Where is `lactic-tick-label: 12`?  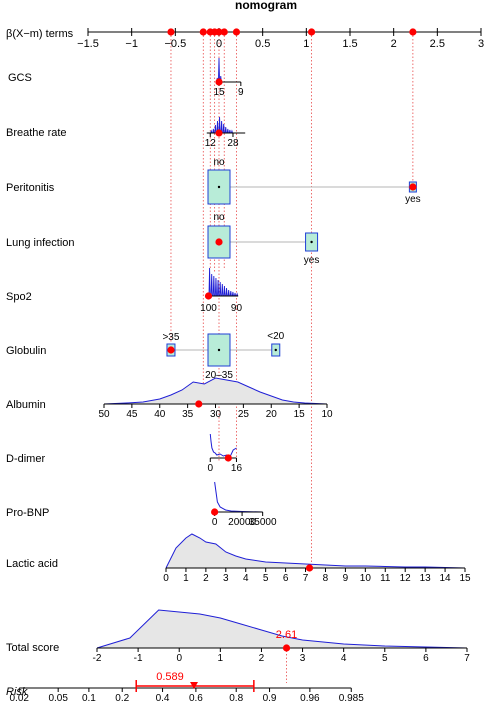
lactic-tick-label: 12 is located at coordinates (406, 578).